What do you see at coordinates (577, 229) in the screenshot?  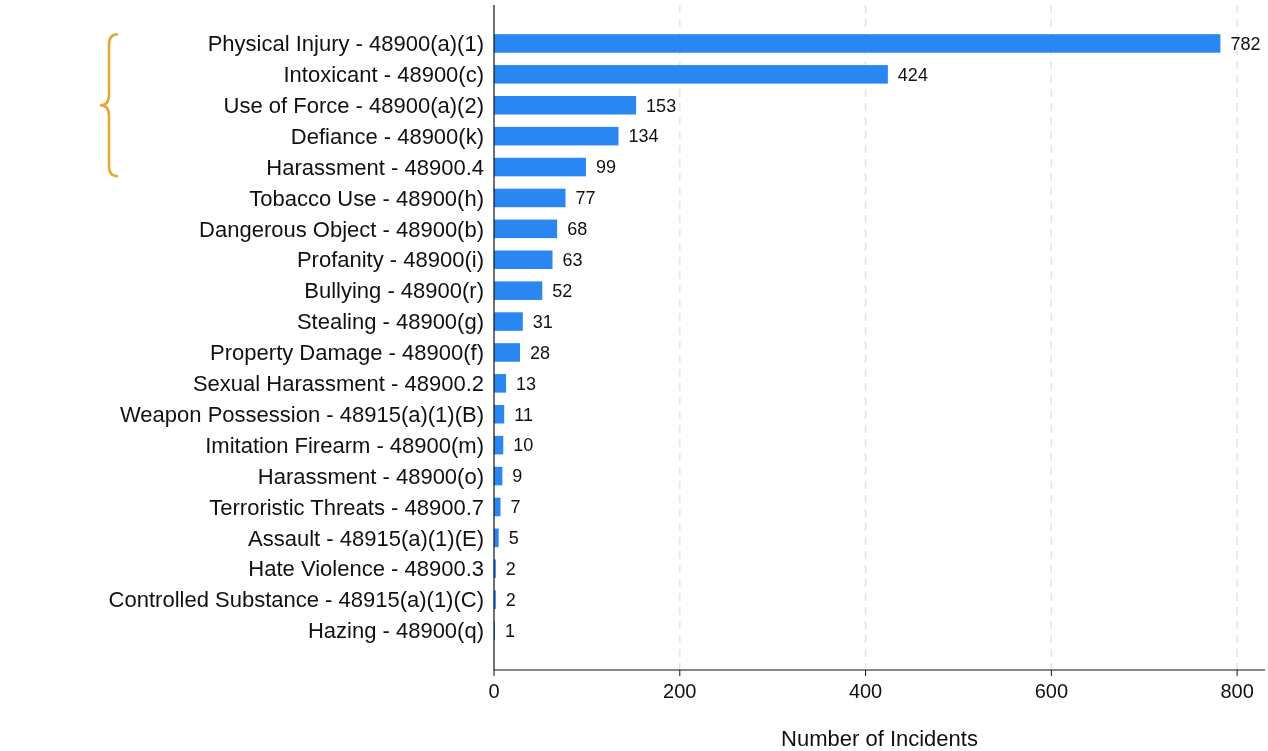 I see `data-label: 68` at bounding box center [577, 229].